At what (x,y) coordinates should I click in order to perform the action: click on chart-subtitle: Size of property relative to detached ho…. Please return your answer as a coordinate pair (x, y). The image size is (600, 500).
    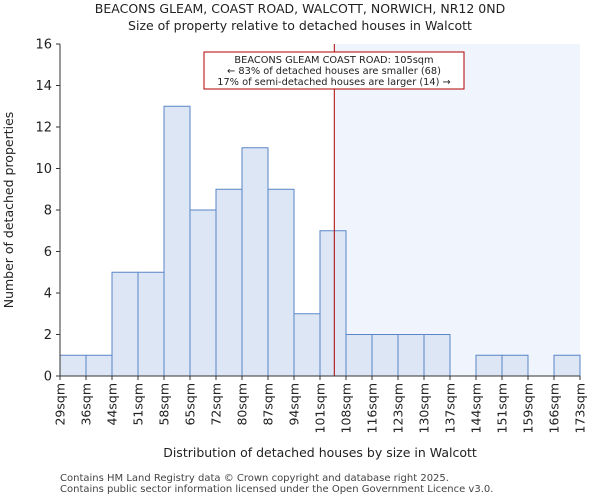
    Looking at the image, I should click on (300, 25).